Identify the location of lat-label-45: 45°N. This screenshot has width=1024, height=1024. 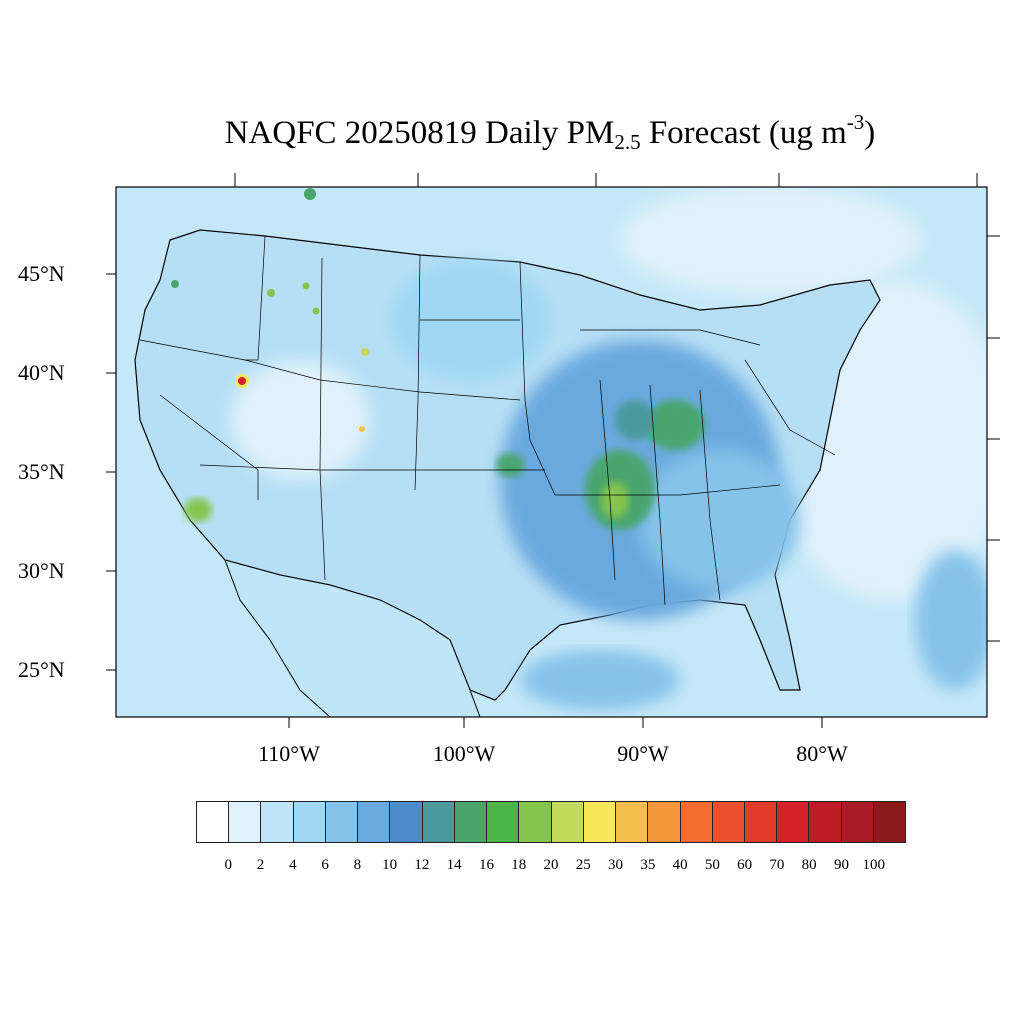
(41, 273).